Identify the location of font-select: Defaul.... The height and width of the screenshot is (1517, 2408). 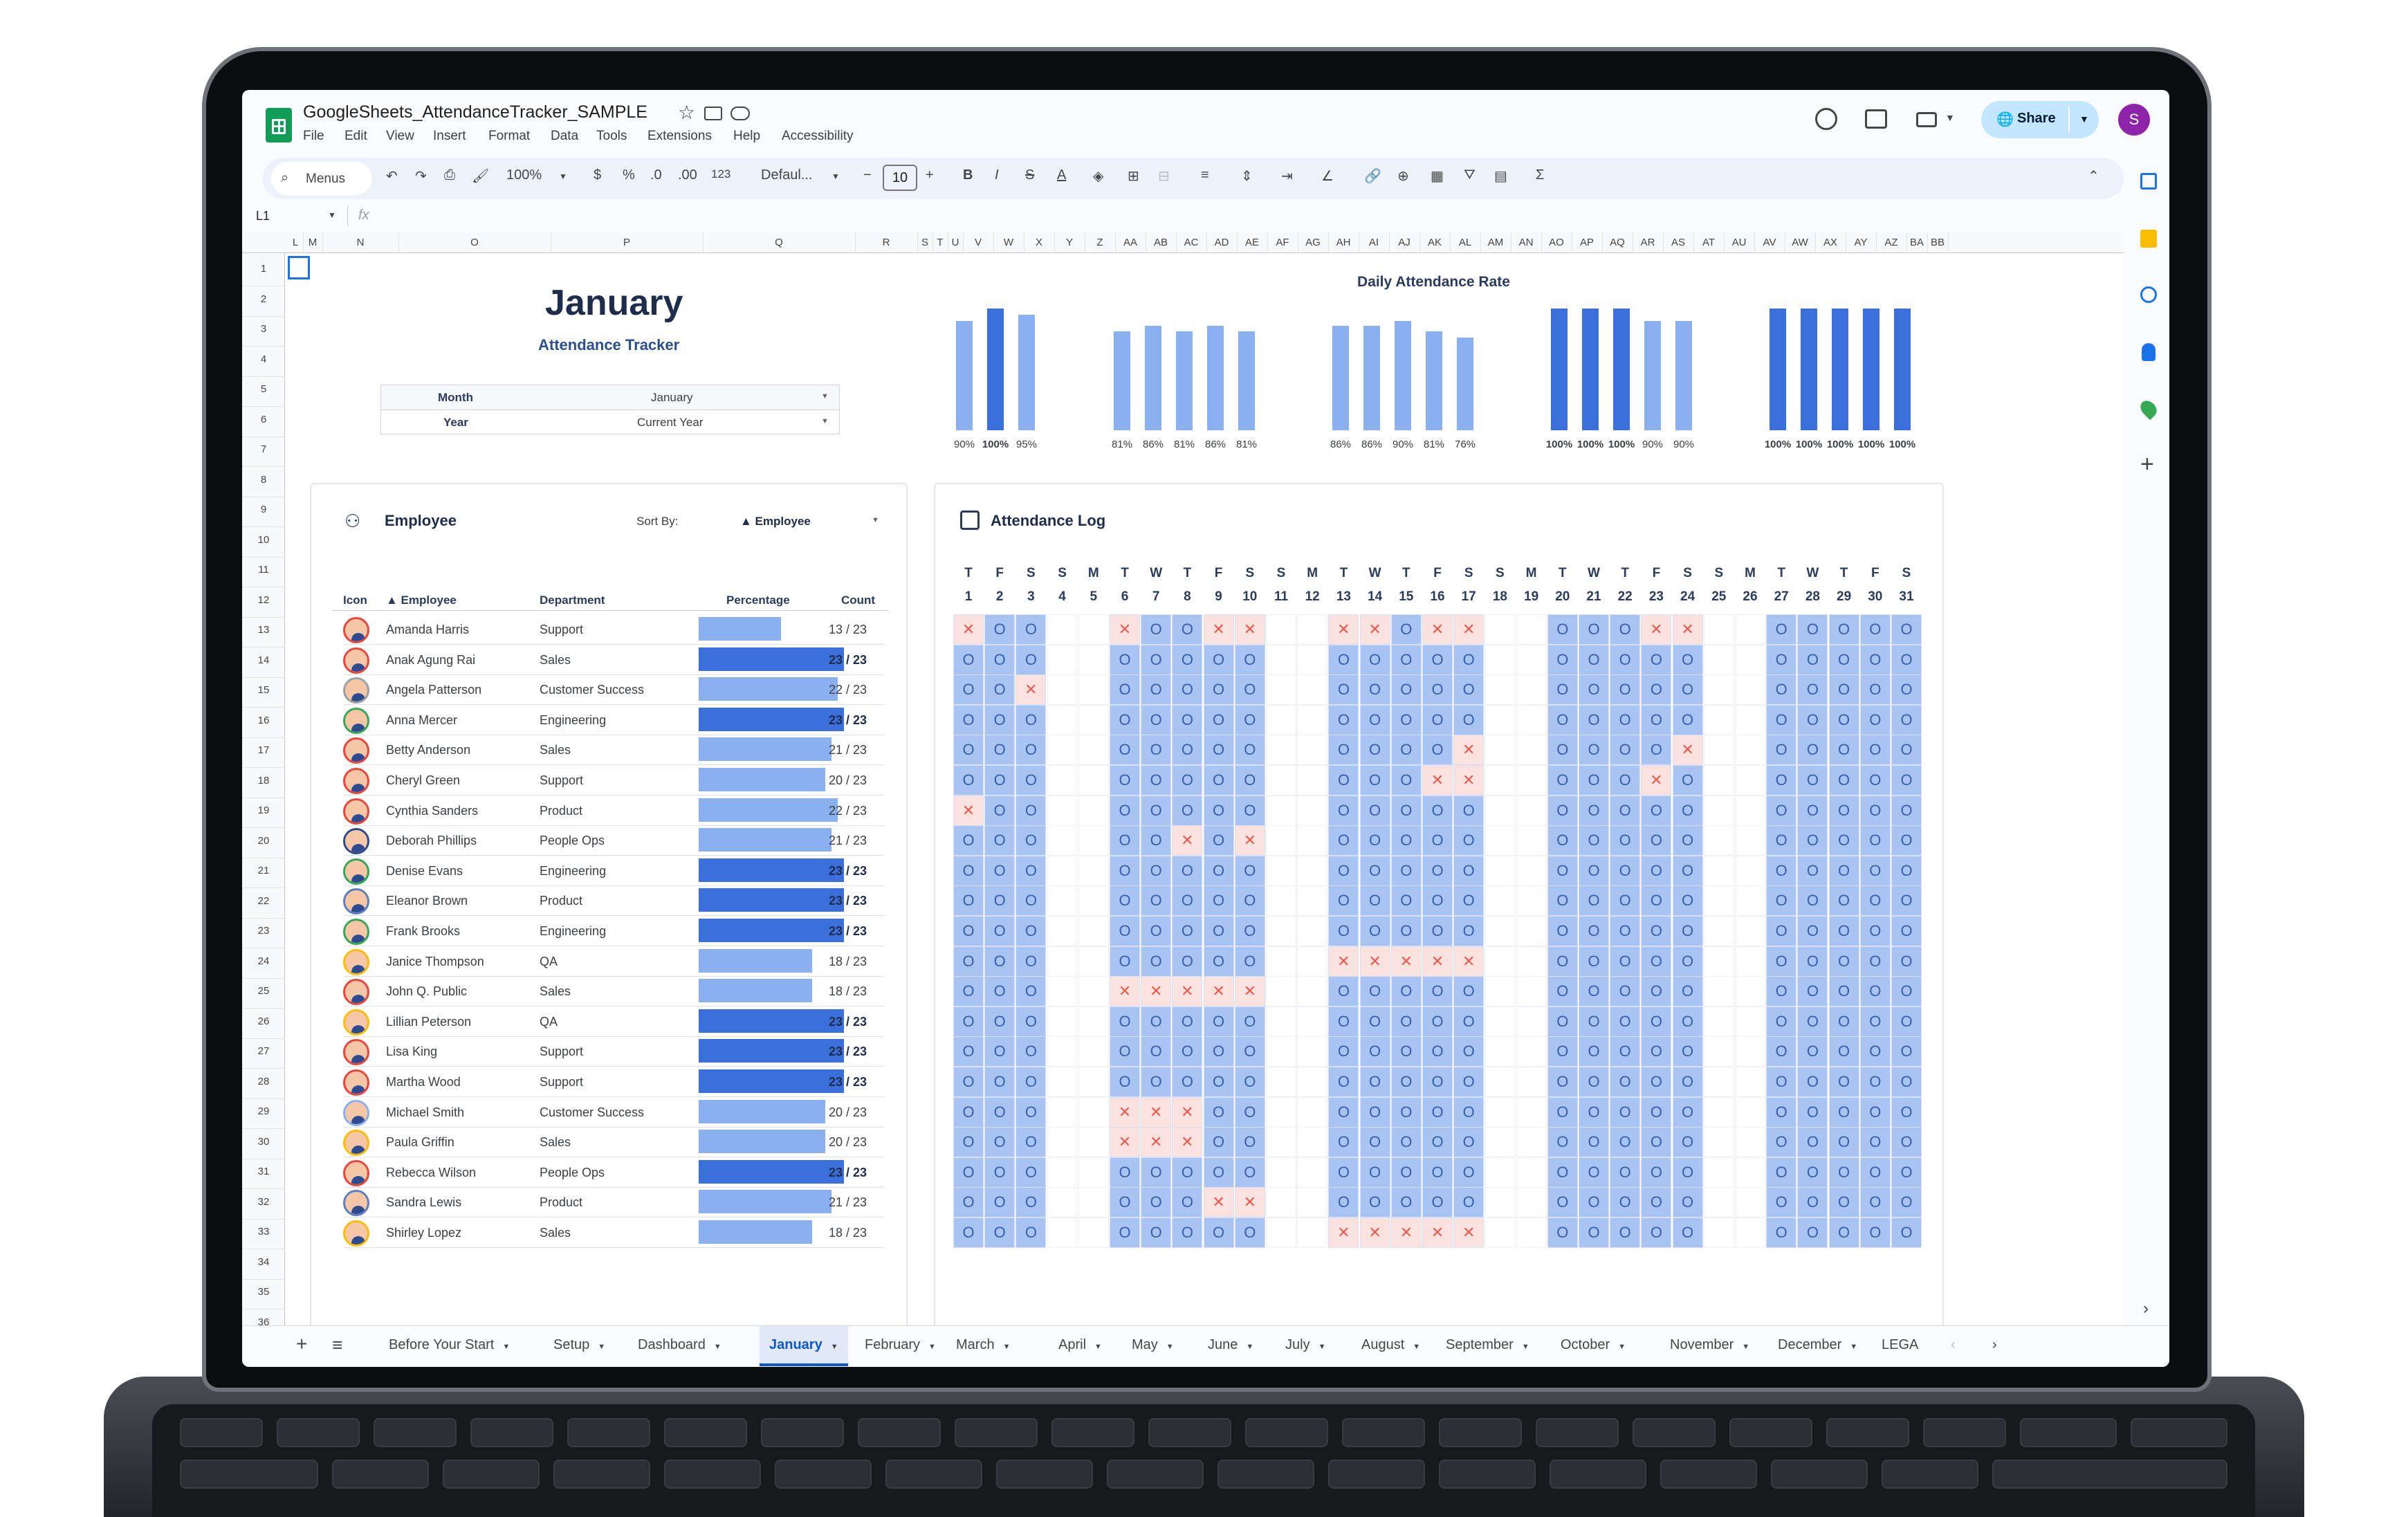
(787, 175).